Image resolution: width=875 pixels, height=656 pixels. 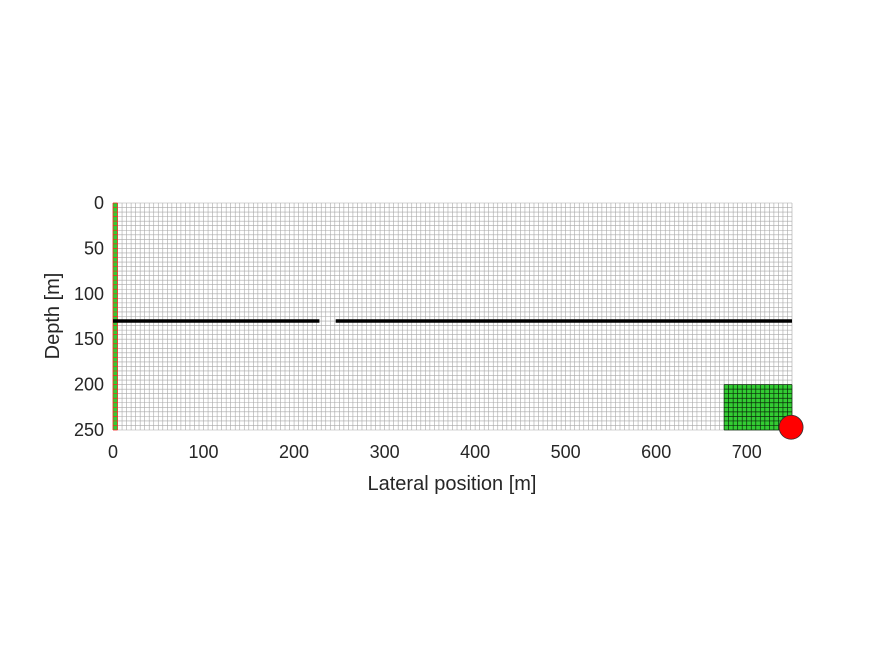 What do you see at coordinates (656, 452) in the screenshot?
I see `x-tick-label: 600` at bounding box center [656, 452].